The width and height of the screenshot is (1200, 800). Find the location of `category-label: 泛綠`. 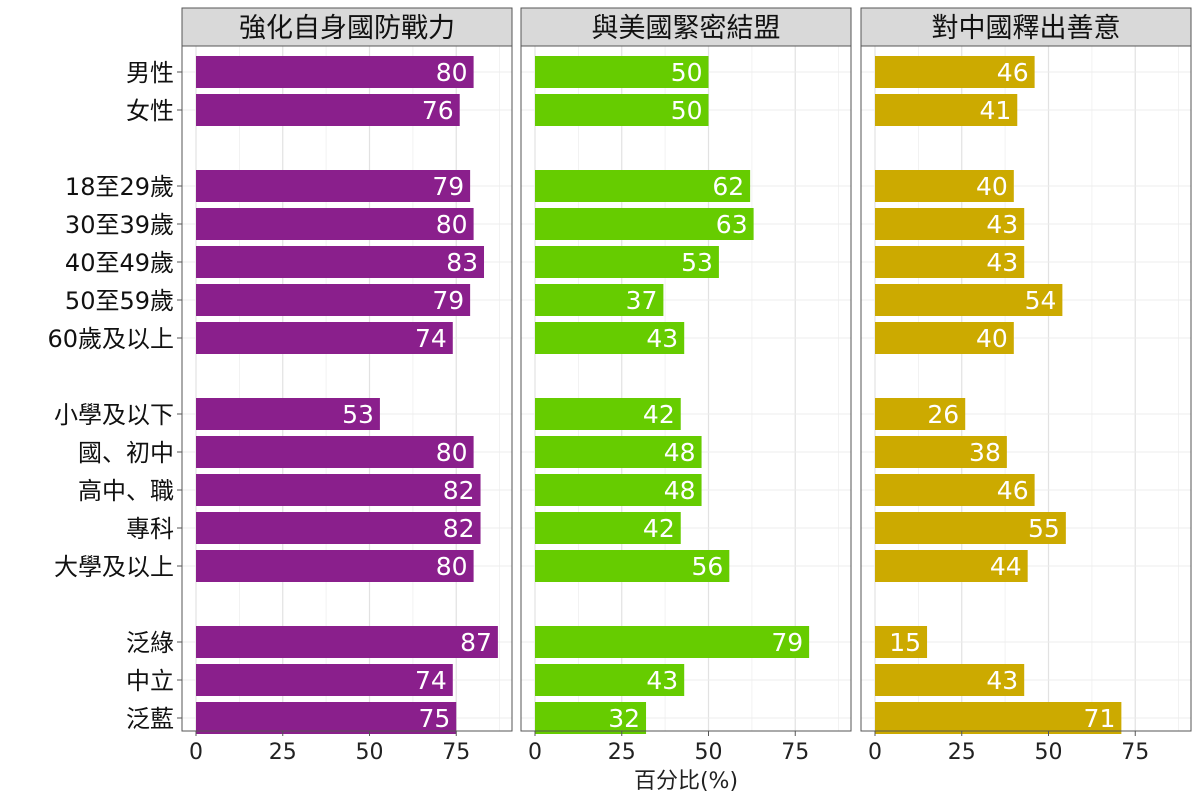

category-label: 泛綠 is located at coordinates (150, 643).